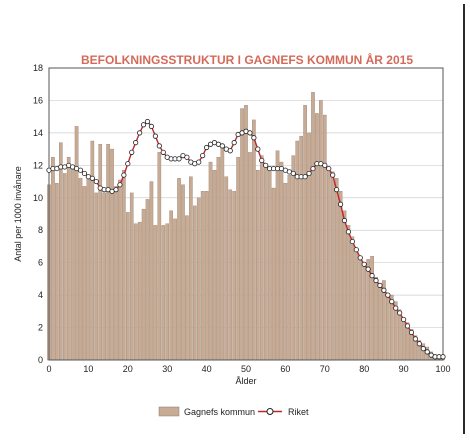  I want to click on y-tick-label: 16, so click(38, 100).